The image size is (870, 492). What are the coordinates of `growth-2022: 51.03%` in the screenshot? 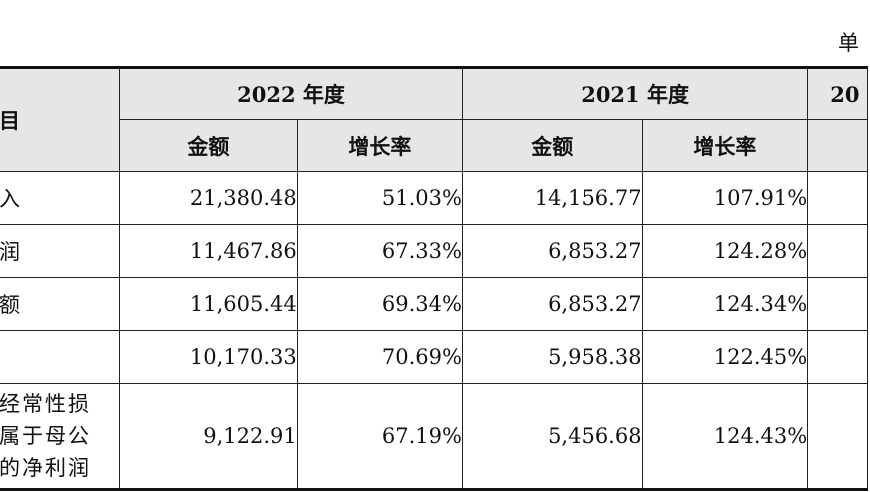 It's located at (379, 198).